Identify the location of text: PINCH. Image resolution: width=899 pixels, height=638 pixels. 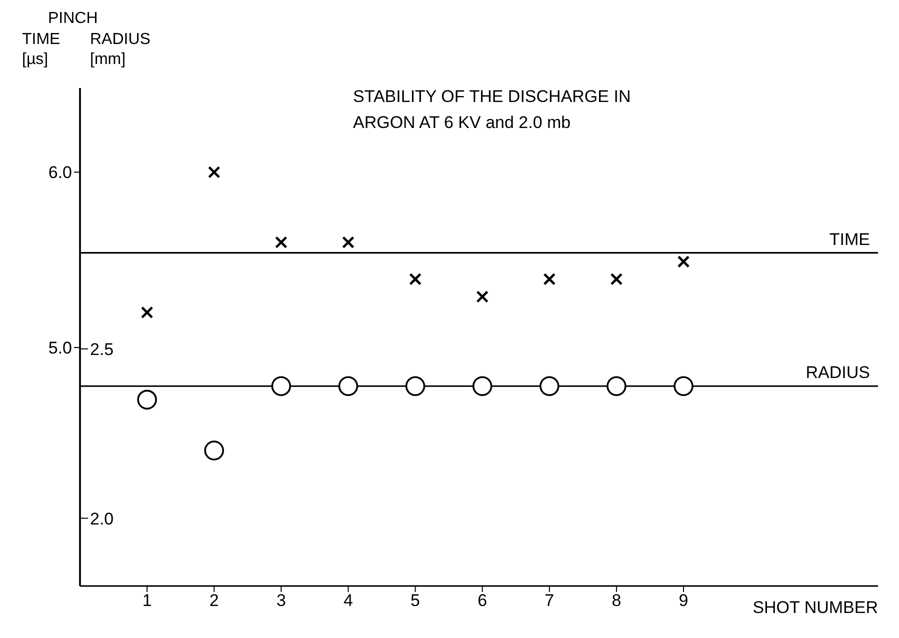
(73, 19).